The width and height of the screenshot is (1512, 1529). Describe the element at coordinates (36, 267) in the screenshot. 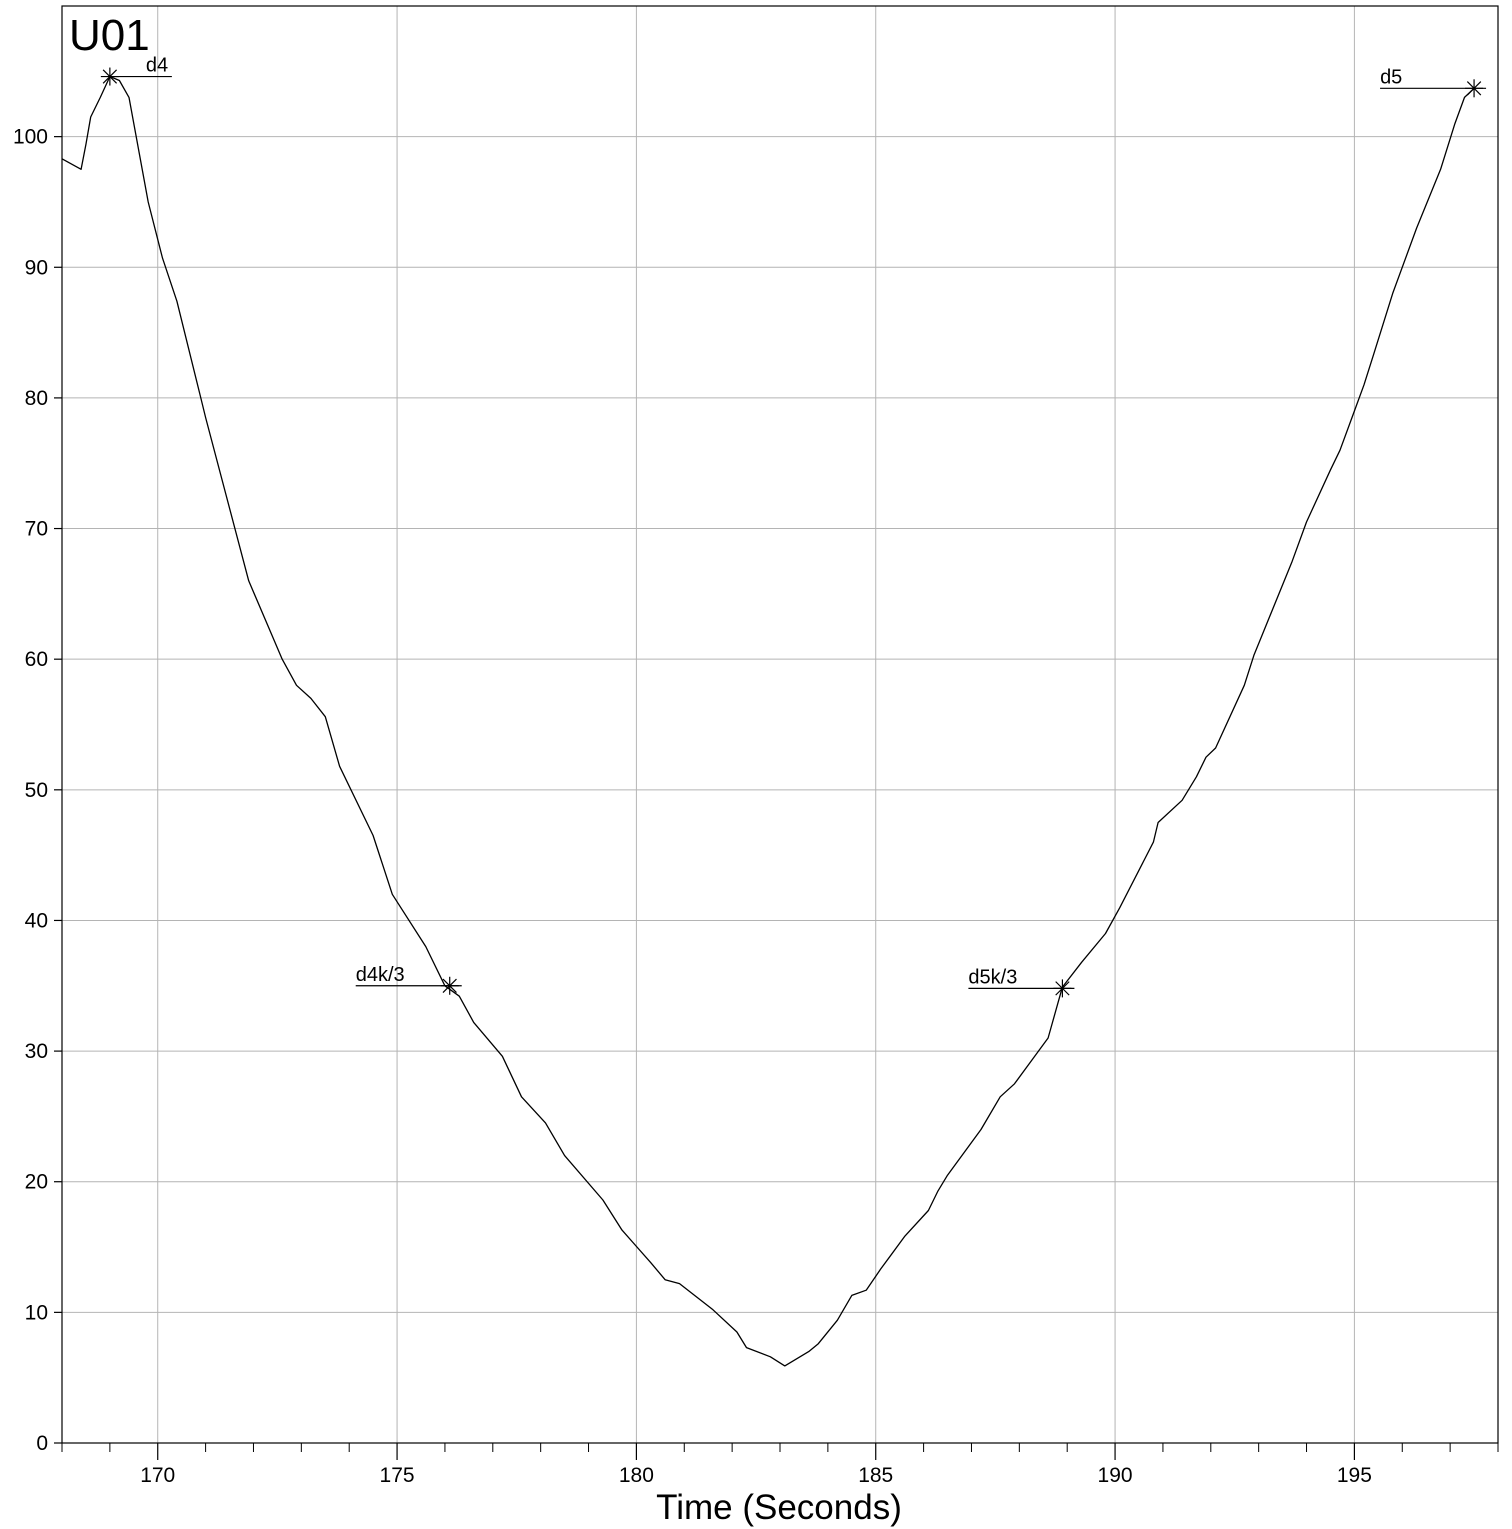

I see `y-tick-label: 90` at that location.